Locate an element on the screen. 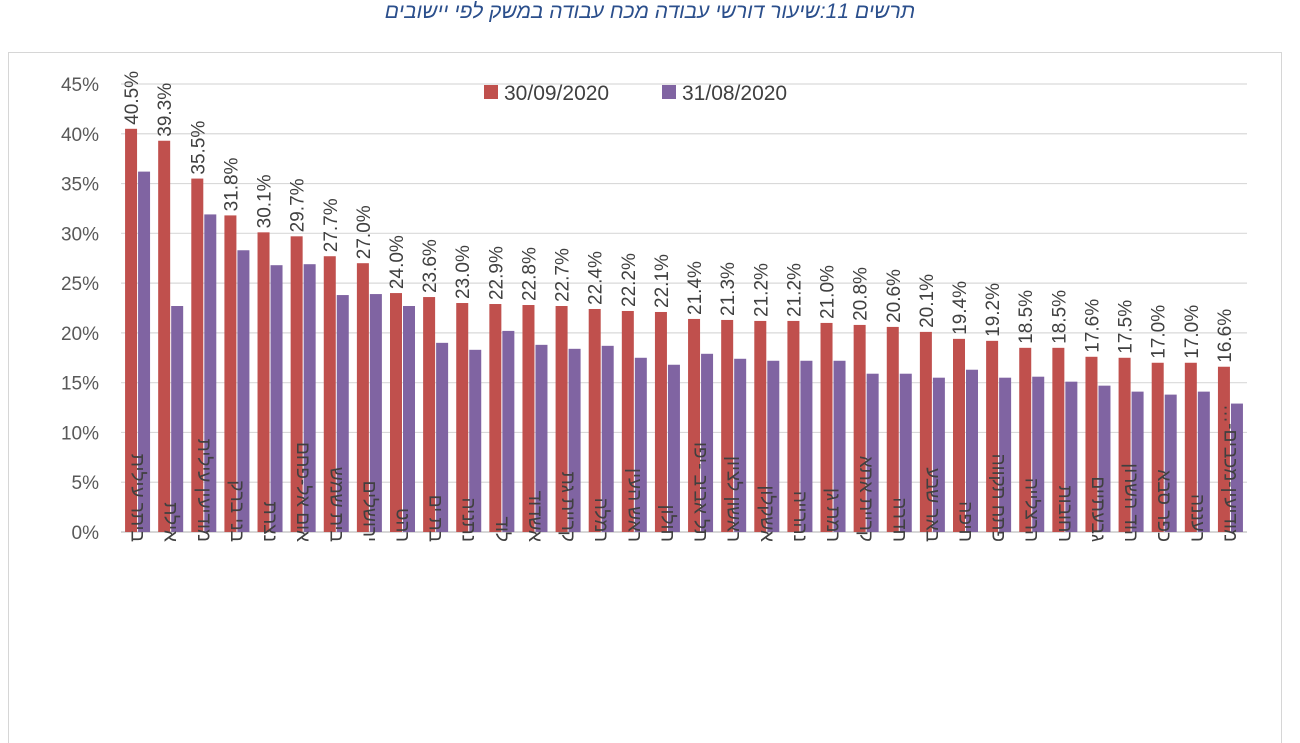 The image size is (1300, 743). x-tick-label: ביתר עילית is located at coordinates (137, 498).